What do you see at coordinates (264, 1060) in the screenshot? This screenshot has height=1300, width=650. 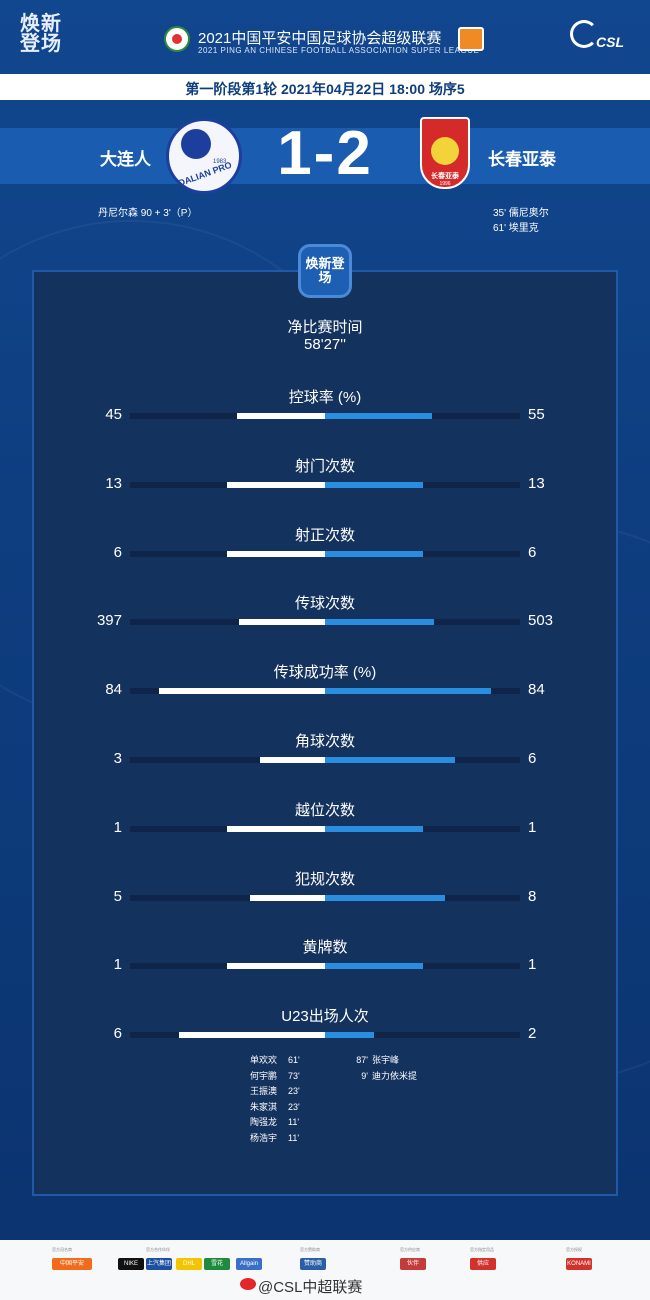 I see `u23-player-name: 单欢欢` at bounding box center [264, 1060].